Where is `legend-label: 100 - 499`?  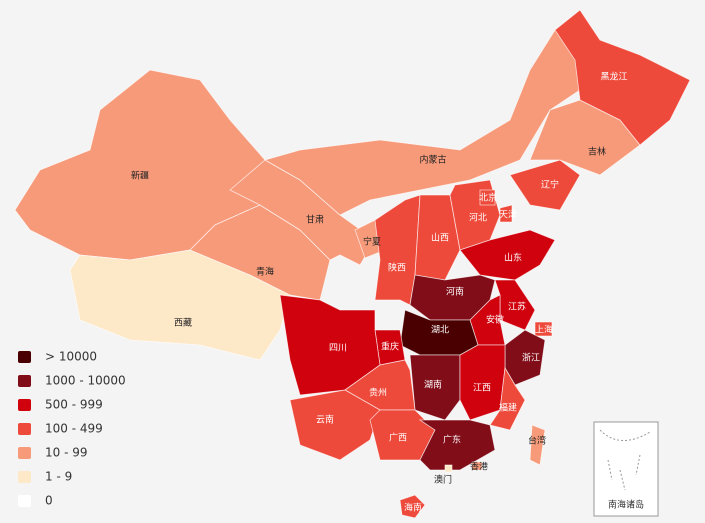
legend-label: 100 - 499 is located at coordinates (74, 429).